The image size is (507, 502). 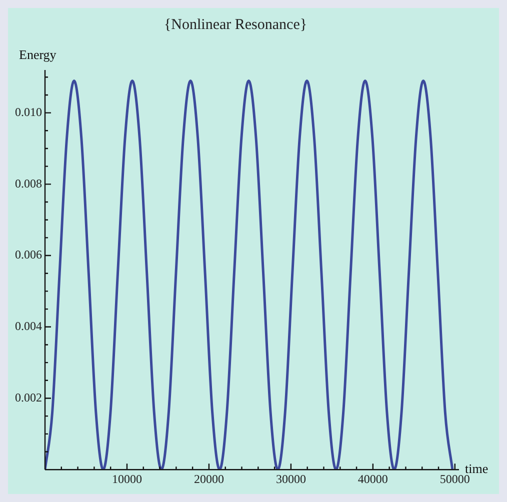 What do you see at coordinates (373, 479) in the screenshot?
I see `x-tick-label: 40000` at bounding box center [373, 479].